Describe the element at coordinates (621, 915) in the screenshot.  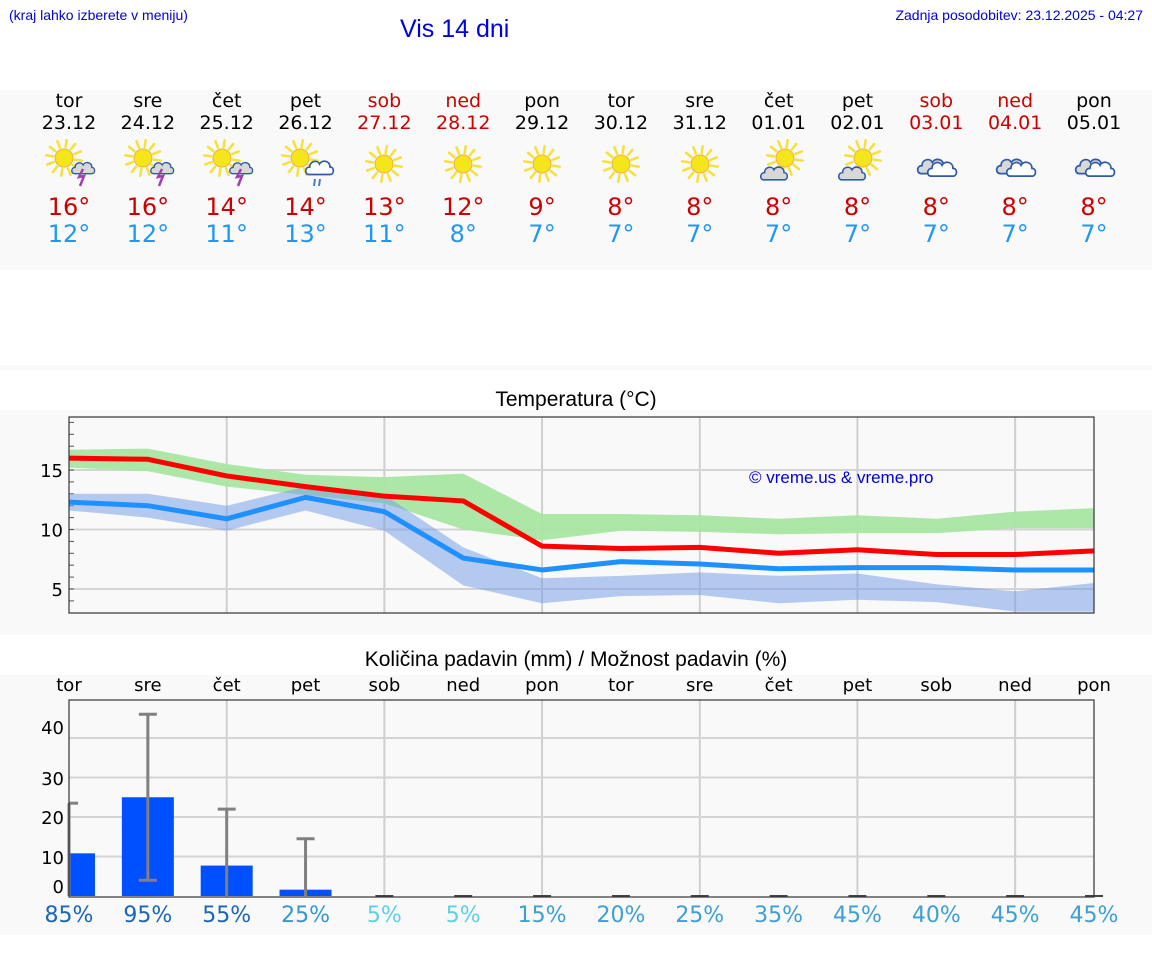
I see `precip-probability: 20%` at that location.